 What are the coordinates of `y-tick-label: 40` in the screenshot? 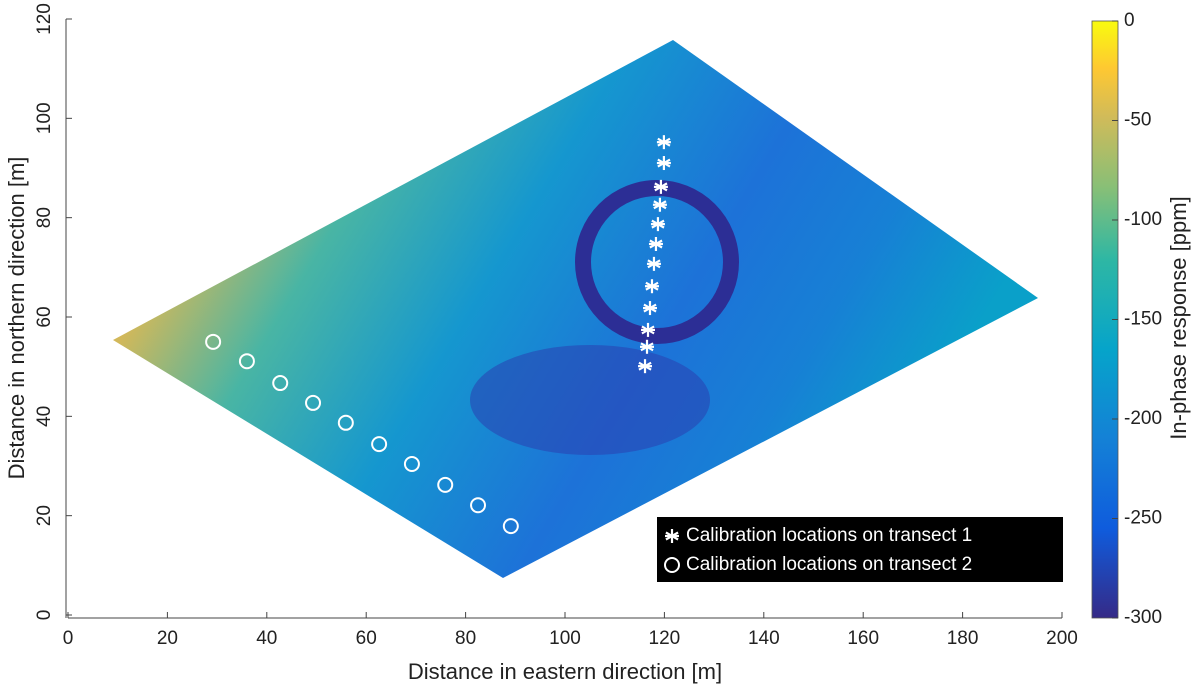 It's located at (44, 416).